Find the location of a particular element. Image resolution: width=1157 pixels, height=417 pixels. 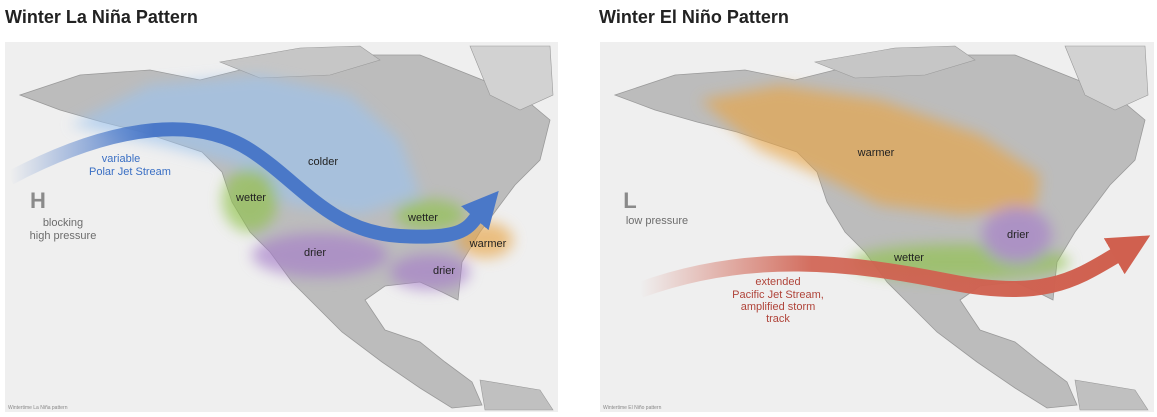

pressure-label: blocking is located at coordinates (63, 223).